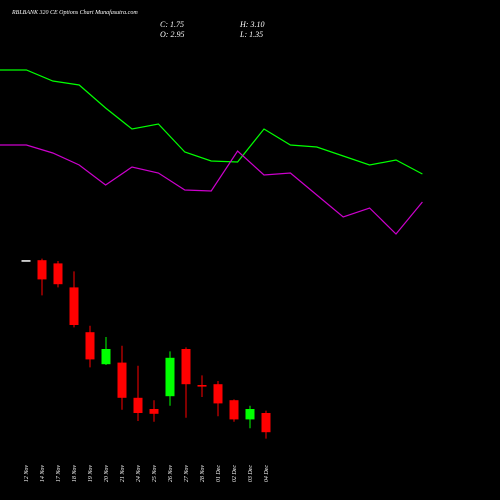  I want to click on high-label: H: 3.10, so click(251, 24).